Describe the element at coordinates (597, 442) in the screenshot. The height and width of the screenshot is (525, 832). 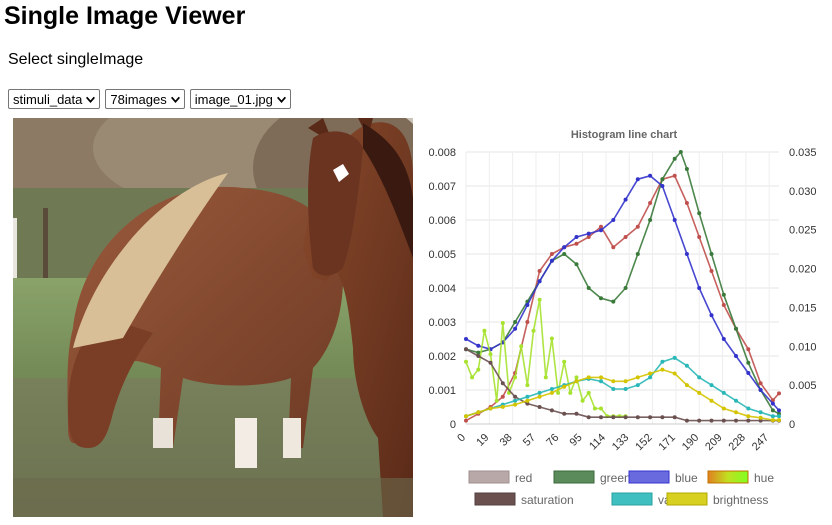
I see `x-tick-label: 114` at that location.